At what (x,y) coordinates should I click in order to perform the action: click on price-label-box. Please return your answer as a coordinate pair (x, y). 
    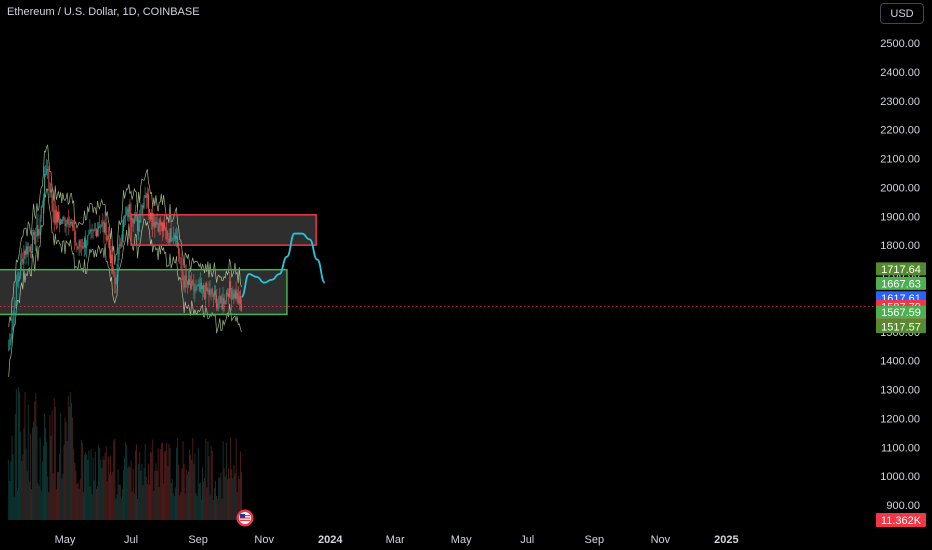
    Looking at the image, I should click on (901, 327).